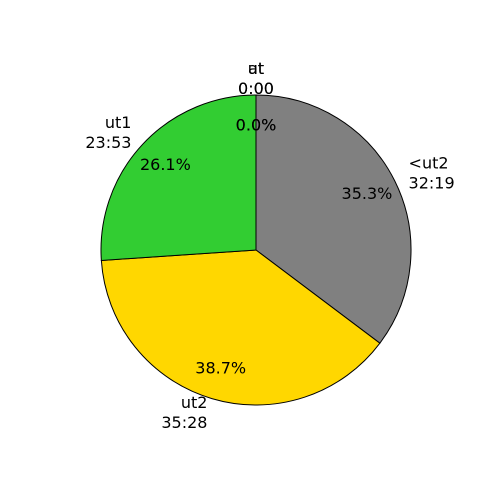  Describe the element at coordinates (108, 142) in the screenshot. I see `slice-duration: 23:53` at that location.